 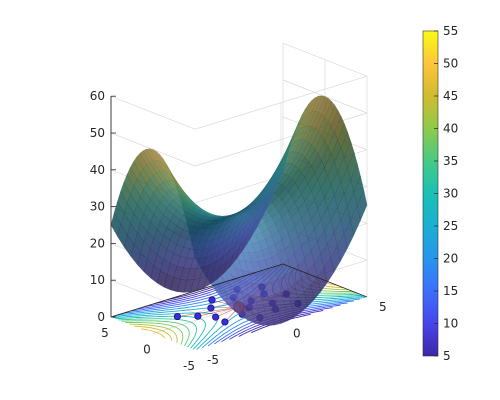 I want to click on colorbar-tick-label: 40, so click(x=450, y=129).